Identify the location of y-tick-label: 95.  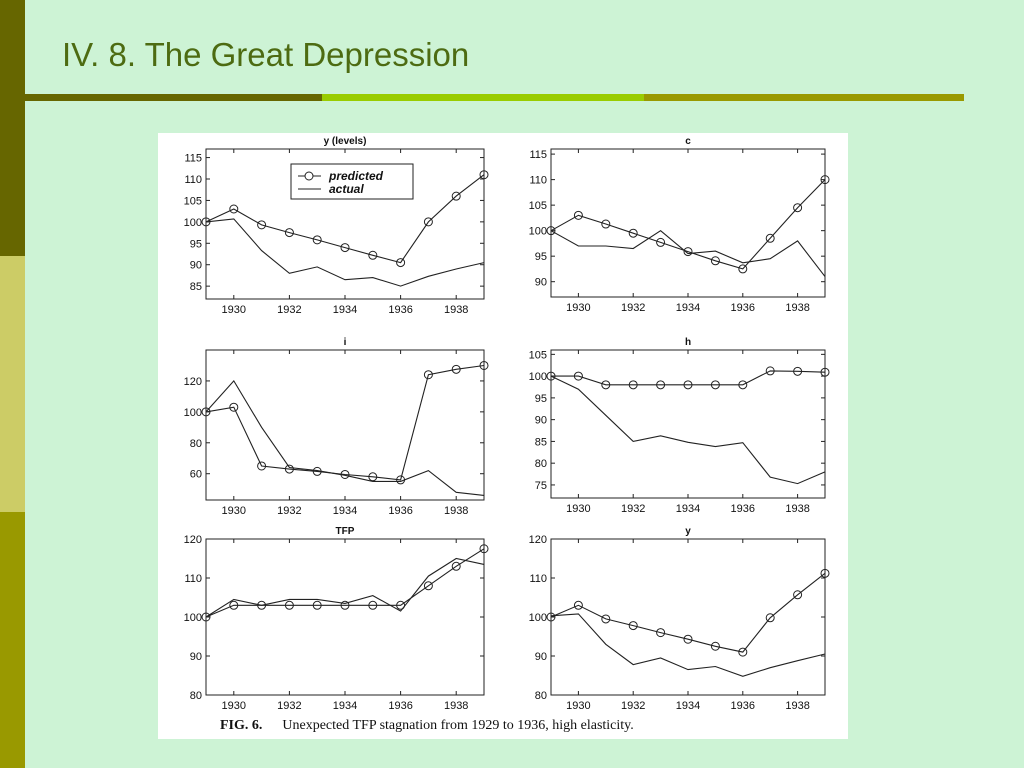
(541, 399).